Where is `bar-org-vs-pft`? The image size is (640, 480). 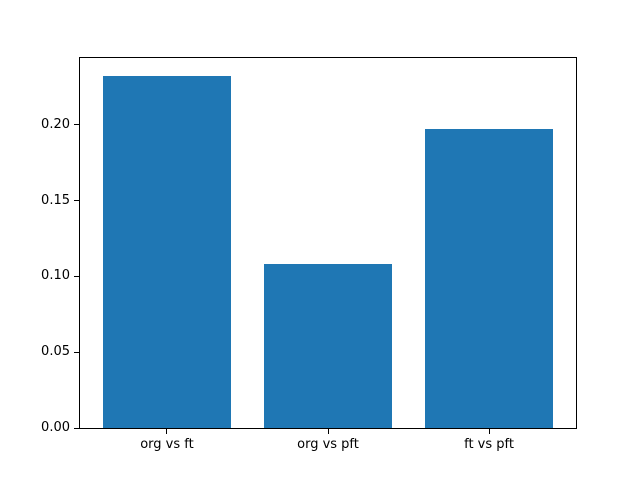
bar-org-vs-pft is located at coordinates (328, 346).